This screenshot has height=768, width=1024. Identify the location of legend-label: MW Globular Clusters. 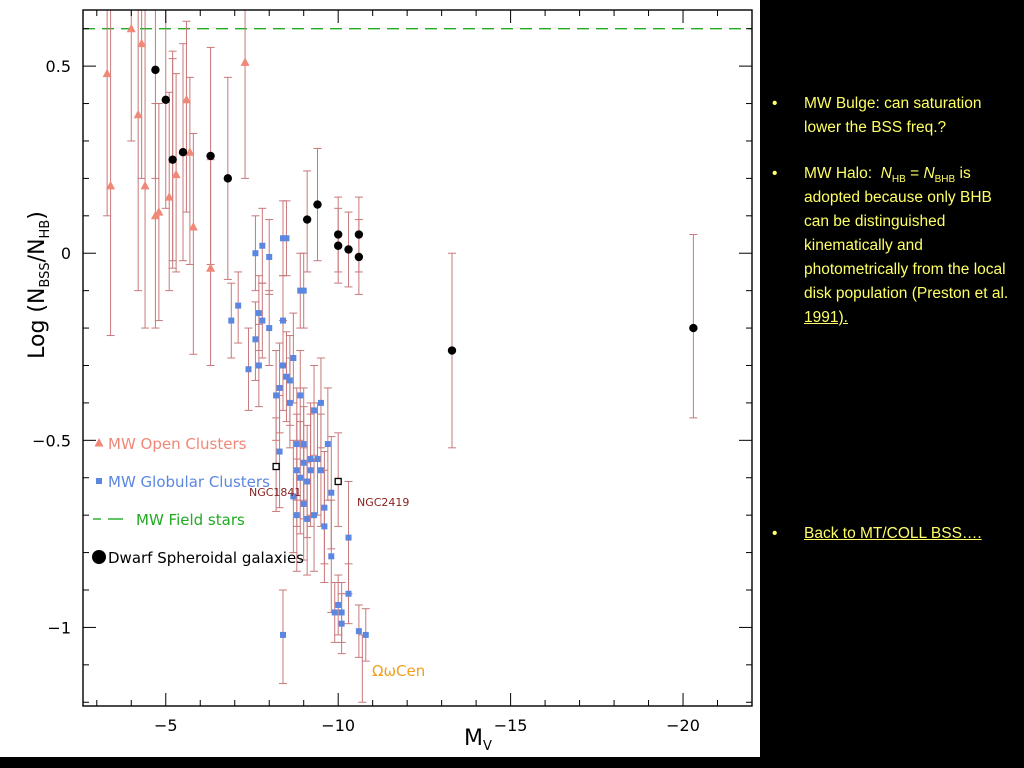
(189, 482).